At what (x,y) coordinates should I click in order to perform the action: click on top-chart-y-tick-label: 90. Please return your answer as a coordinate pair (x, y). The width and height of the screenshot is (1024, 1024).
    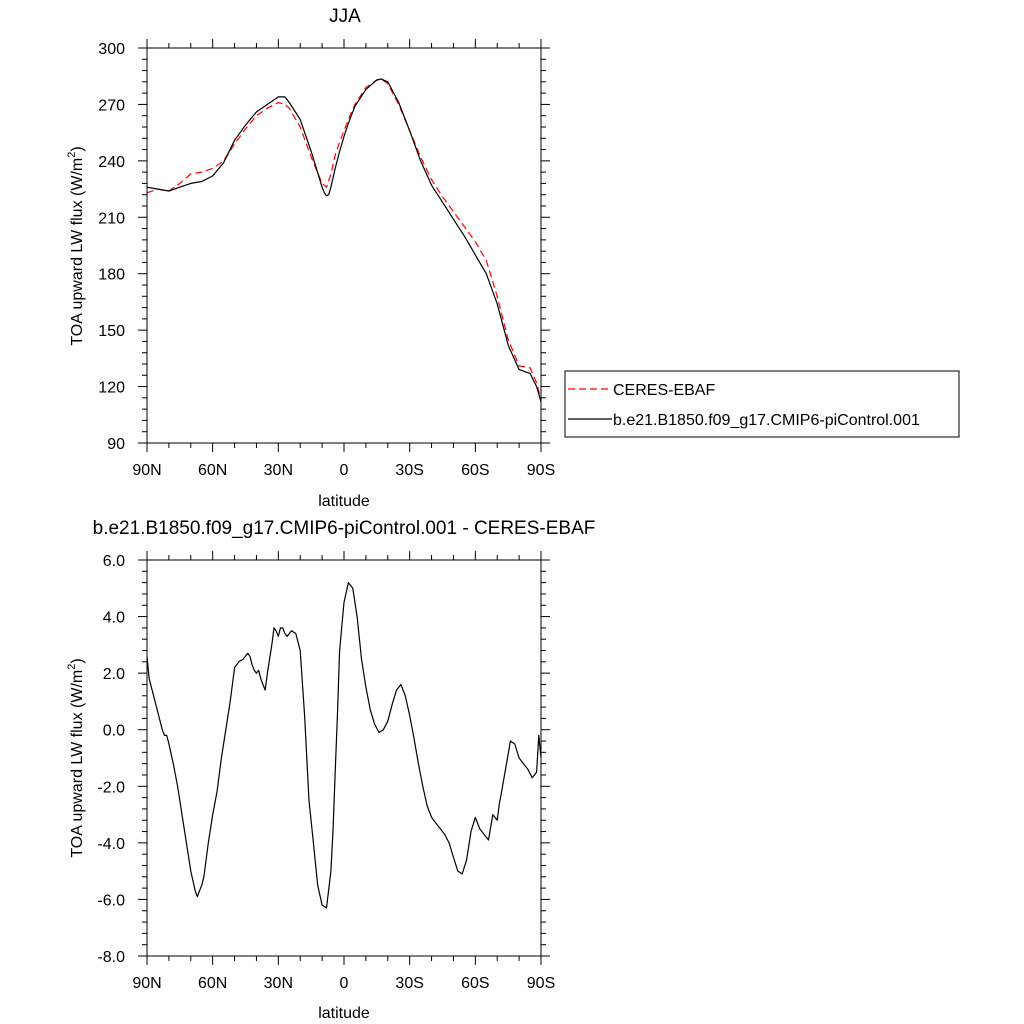
    Looking at the image, I should click on (116, 444).